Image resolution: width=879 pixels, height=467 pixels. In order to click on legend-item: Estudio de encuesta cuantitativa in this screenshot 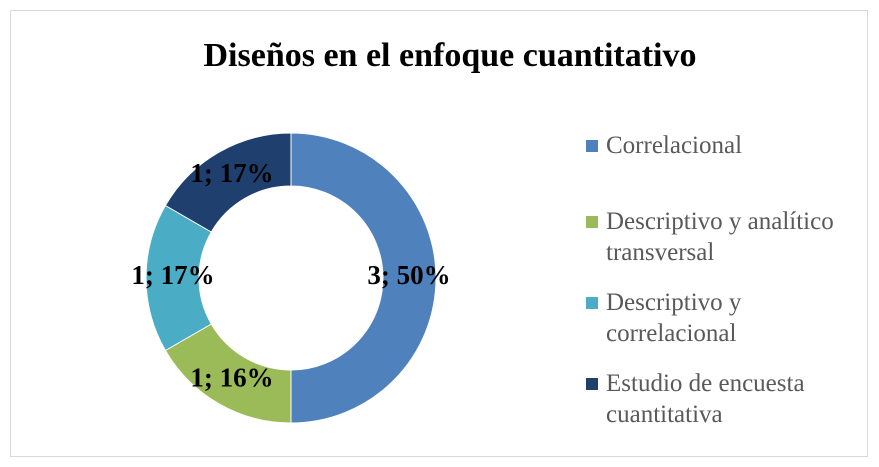, I will do `click(726, 399)`.